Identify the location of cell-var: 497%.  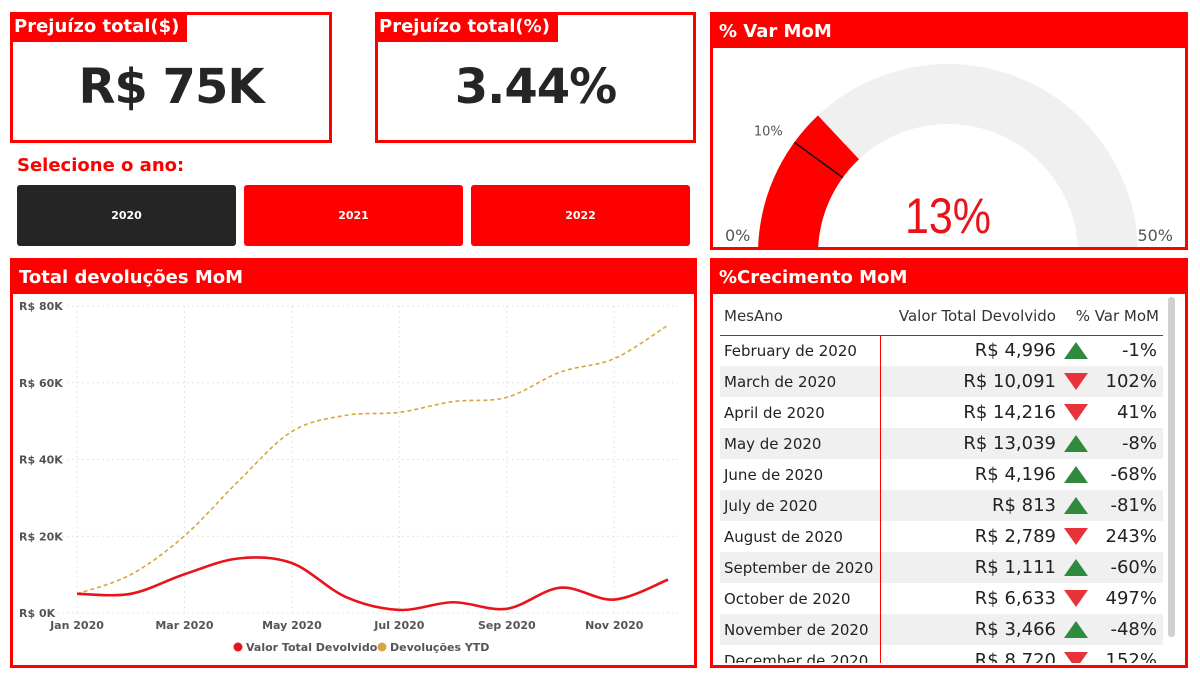
(1111, 598).